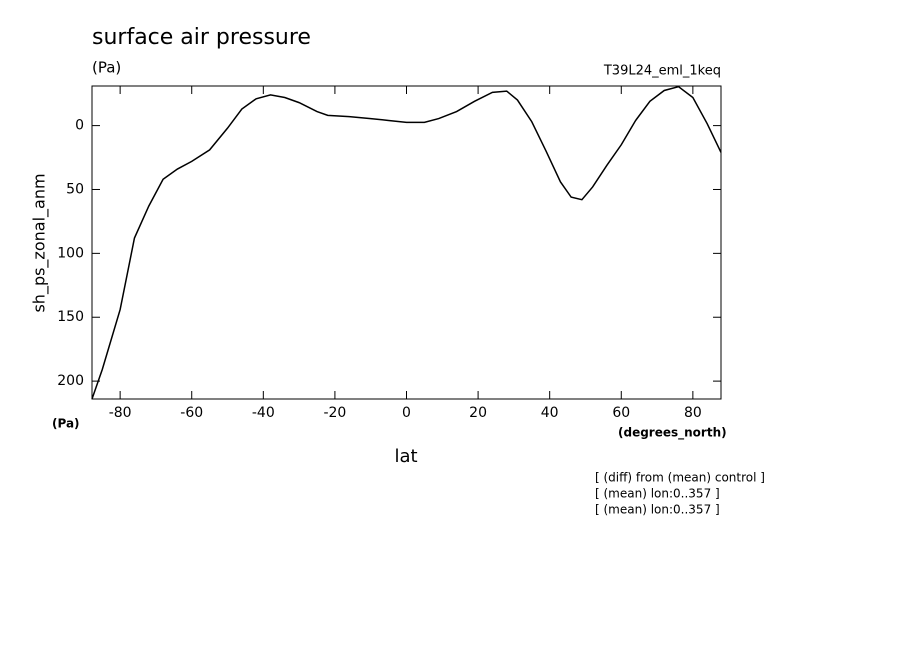 The image size is (904, 654). What do you see at coordinates (120, 413) in the screenshot?
I see `x-tick-label: -80` at bounding box center [120, 413].